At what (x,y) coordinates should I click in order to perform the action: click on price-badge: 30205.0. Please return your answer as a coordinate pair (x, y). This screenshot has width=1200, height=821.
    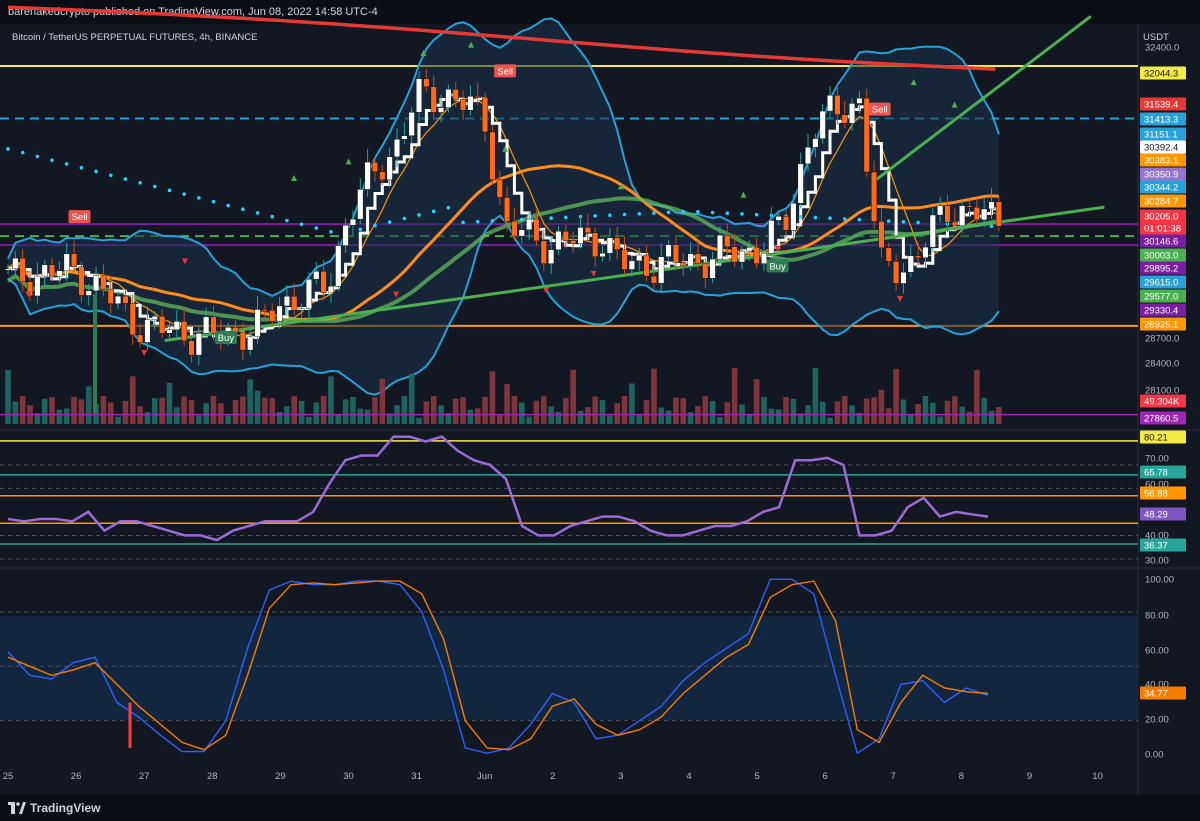
    Looking at the image, I should click on (1161, 217).